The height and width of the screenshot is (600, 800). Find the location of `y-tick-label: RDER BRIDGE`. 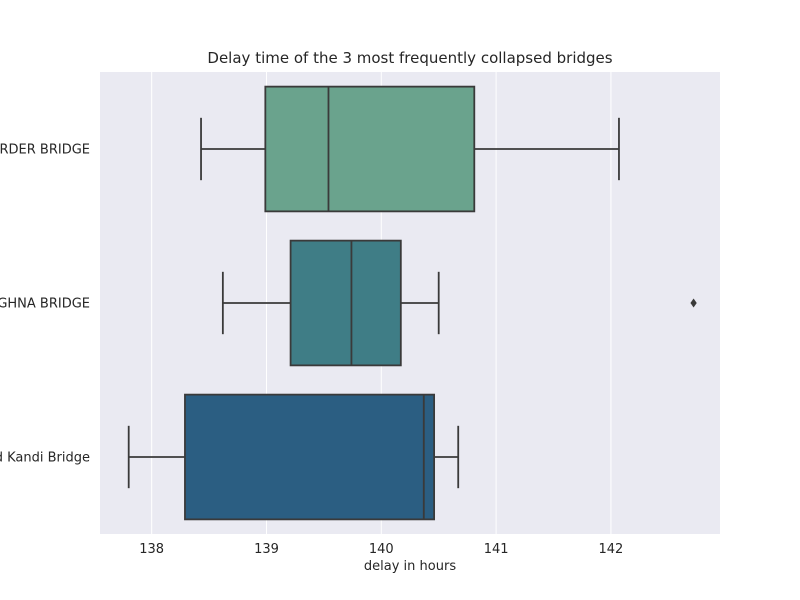

y-tick-label: RDER BRIDGE is located at coordinates (45, 150).